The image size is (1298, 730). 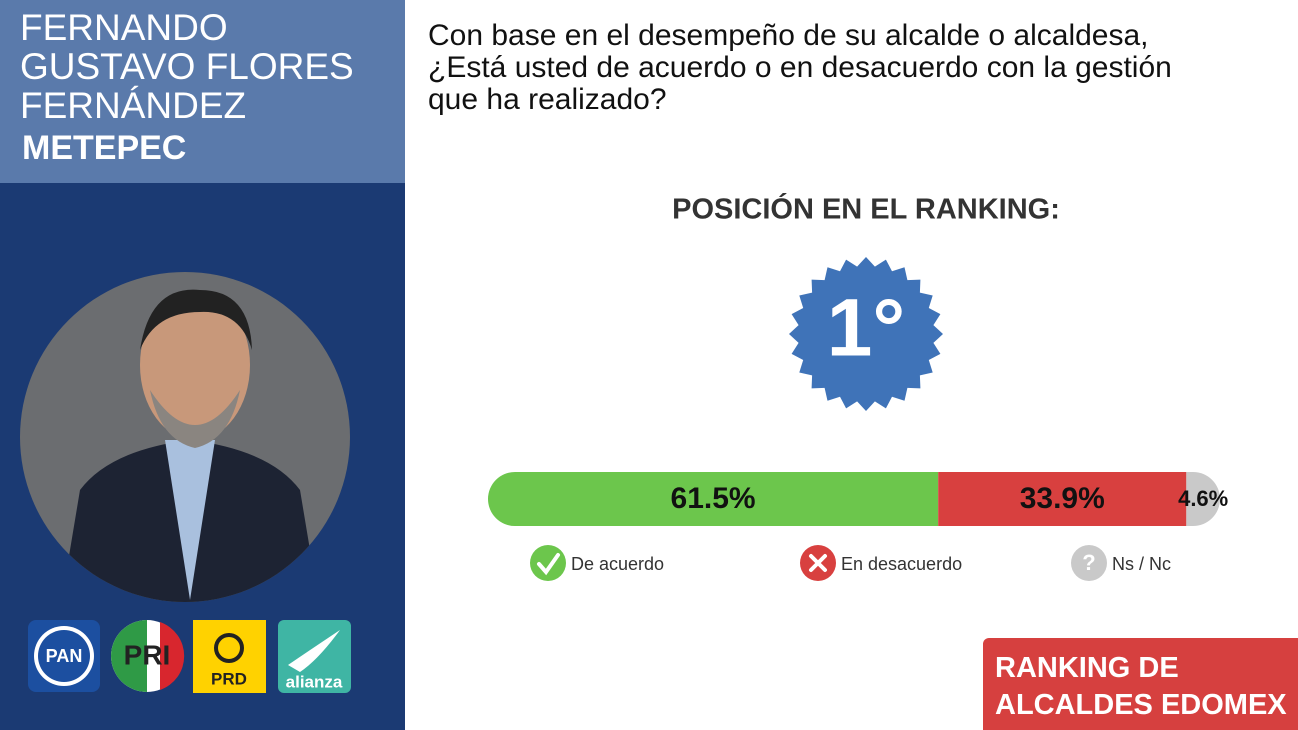 What do you see at coordinates (187, 66) in the screenshot?
I see `name-line: GUSTAVO FLORES` at bounding box center [187, 66].